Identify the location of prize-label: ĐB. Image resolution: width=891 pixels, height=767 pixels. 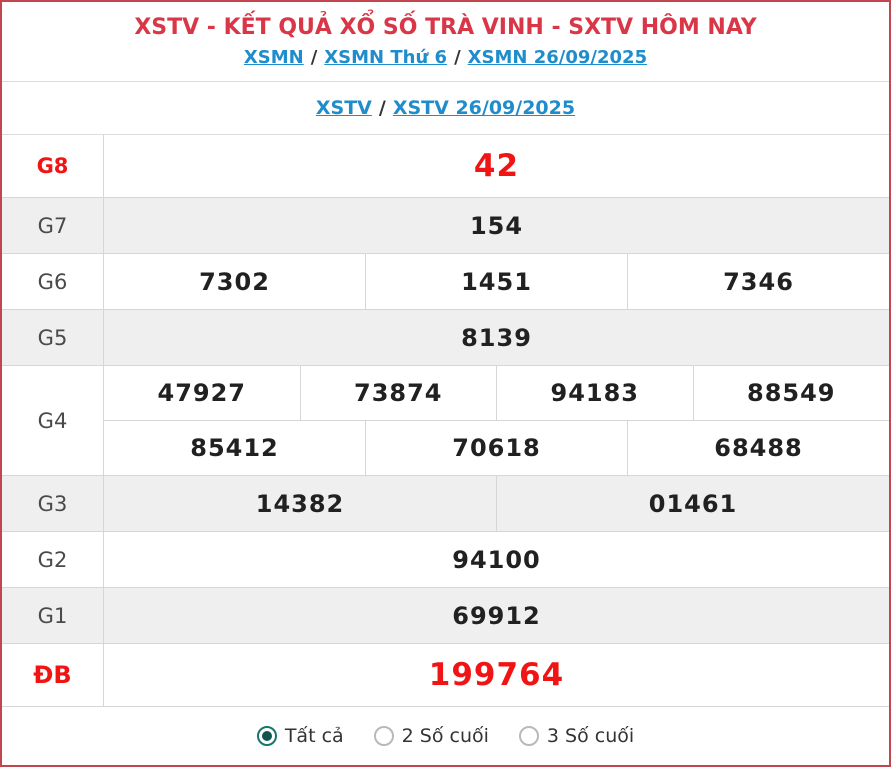
(53, 675).